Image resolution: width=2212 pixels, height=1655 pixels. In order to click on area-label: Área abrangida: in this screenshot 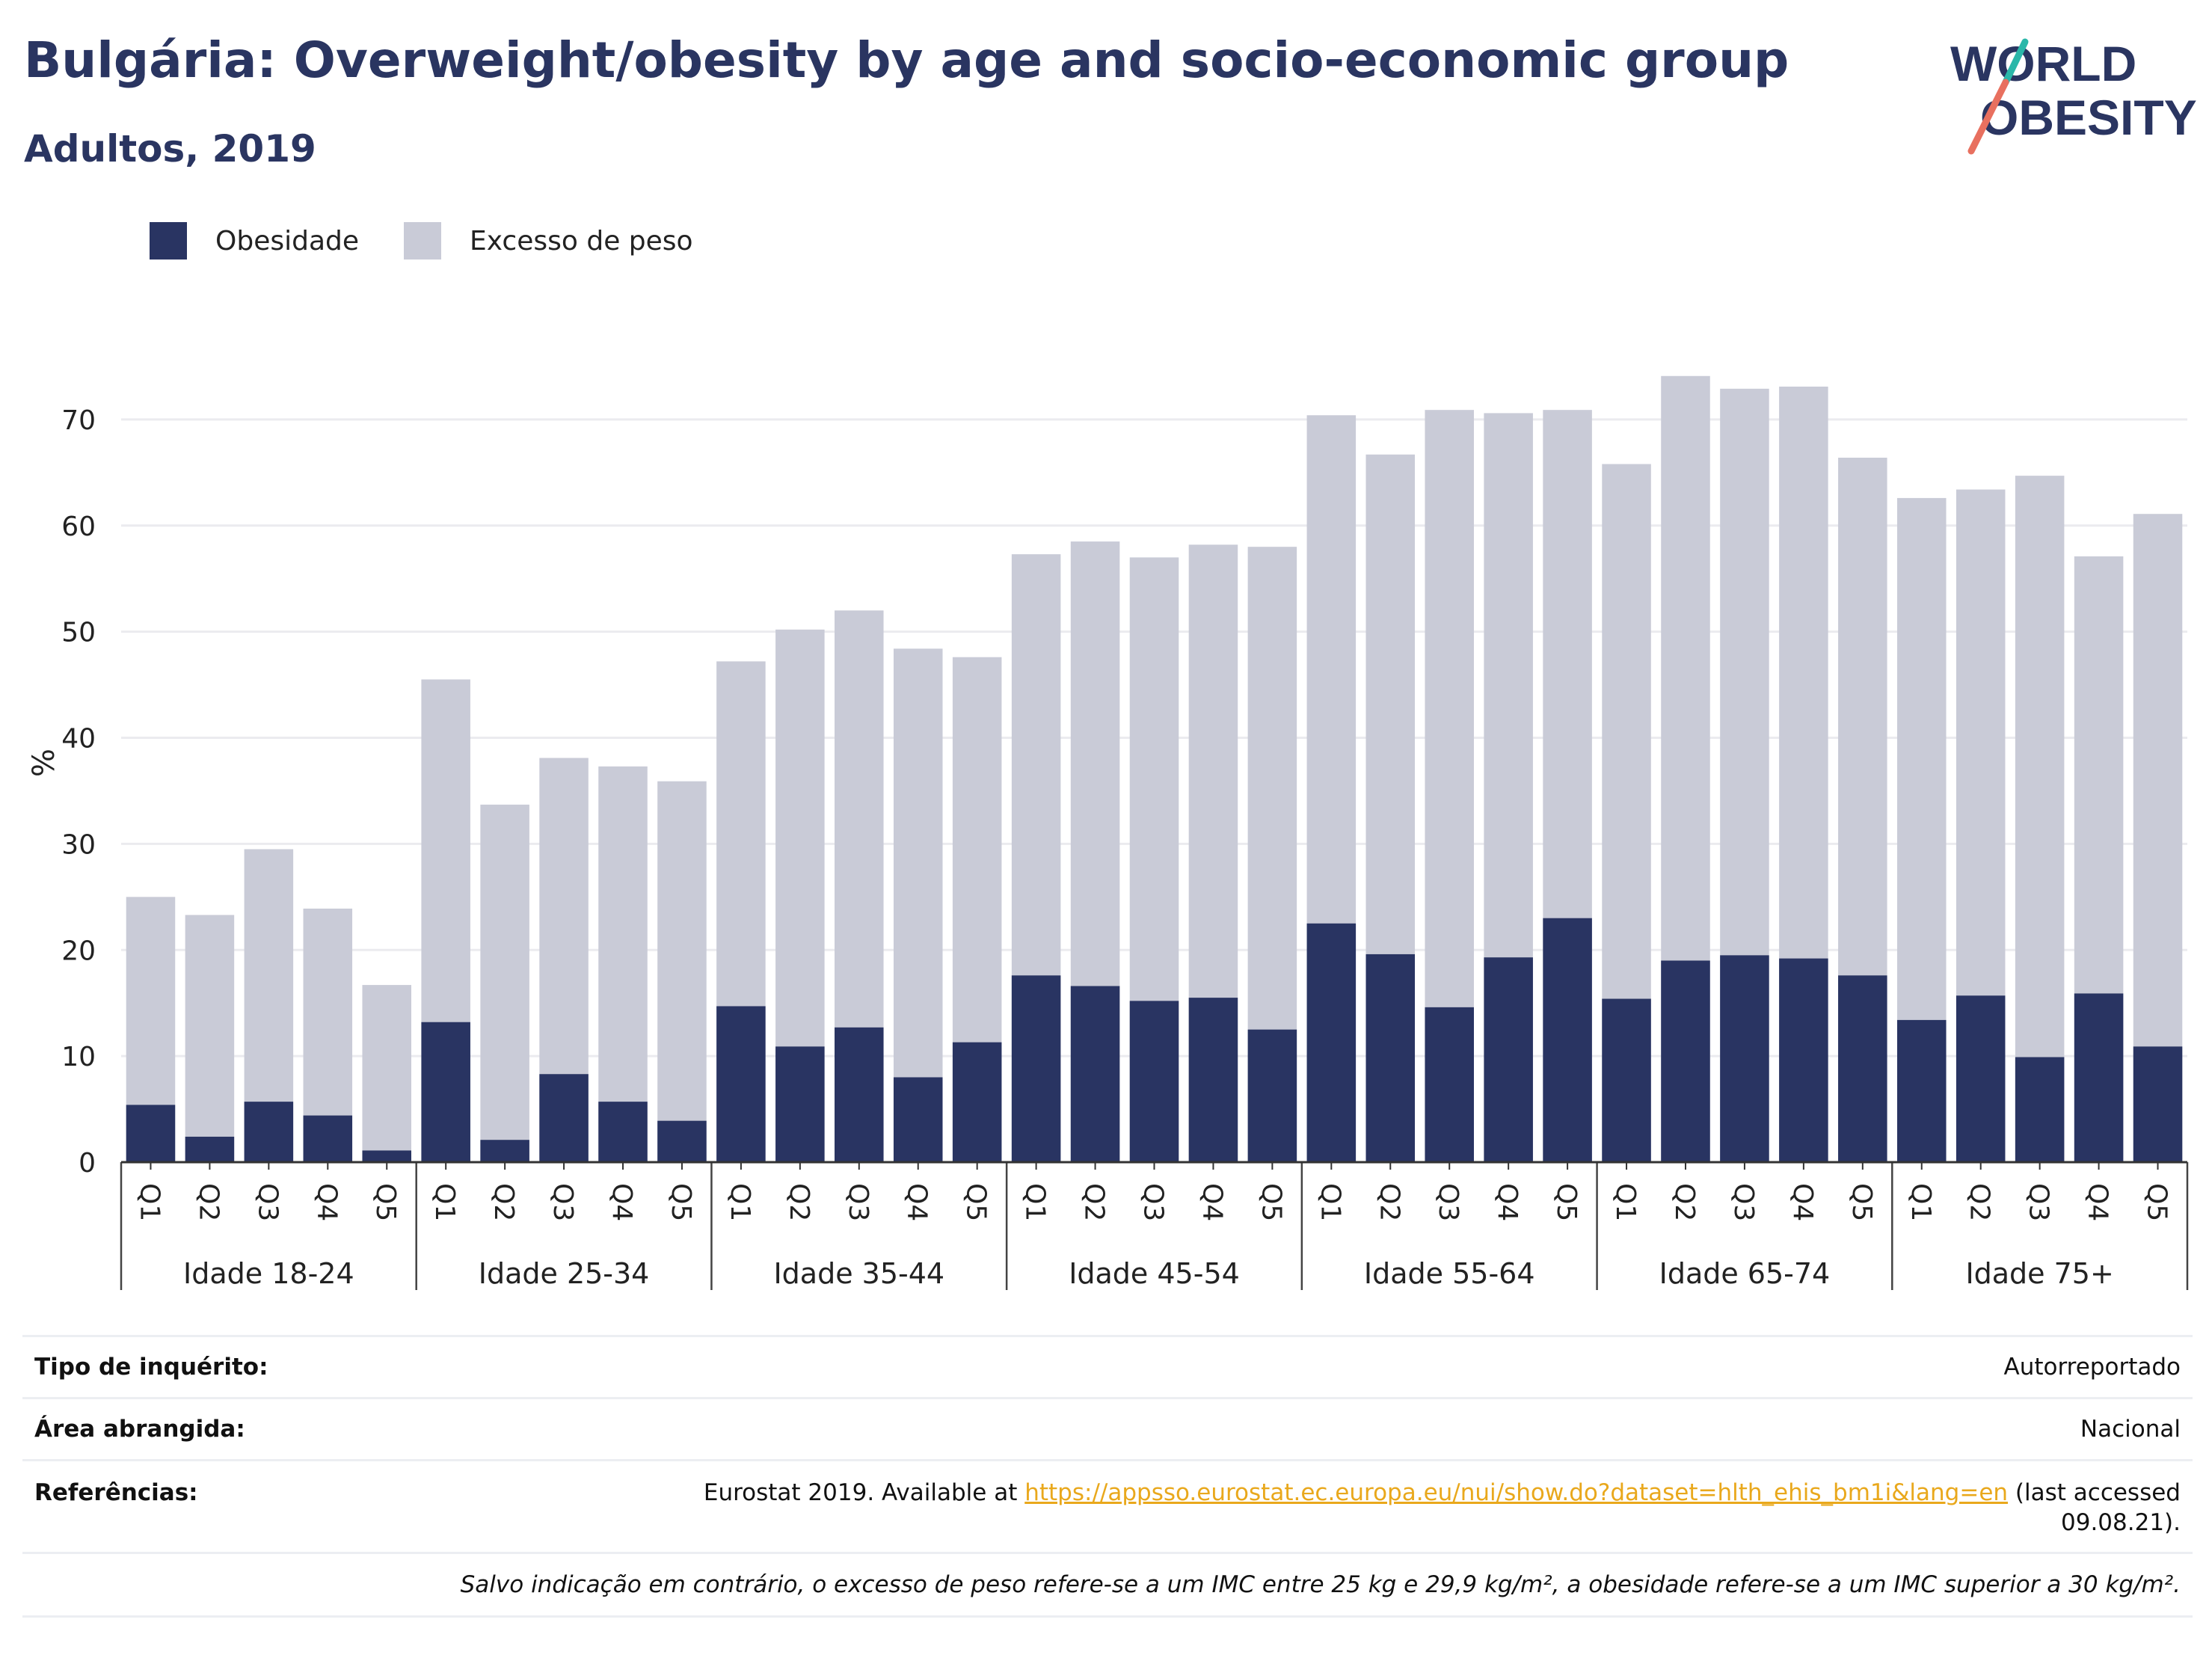, I will do `click(139, 1429)`.